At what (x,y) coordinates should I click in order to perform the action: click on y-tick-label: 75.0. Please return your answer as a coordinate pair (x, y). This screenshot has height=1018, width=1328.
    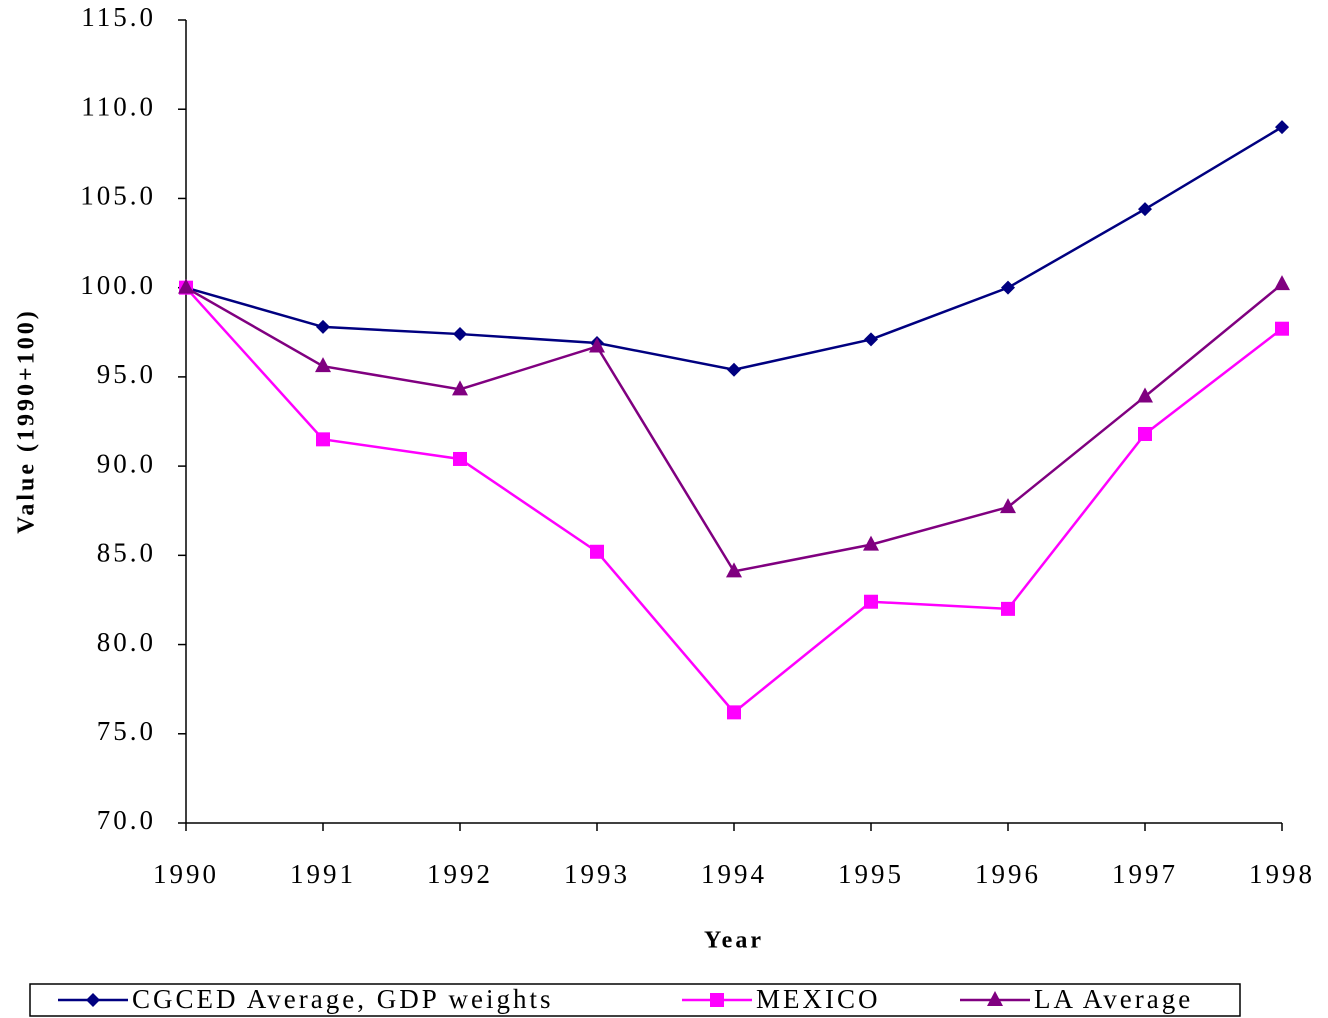
    Looking at the image, I should click on (126, 731).